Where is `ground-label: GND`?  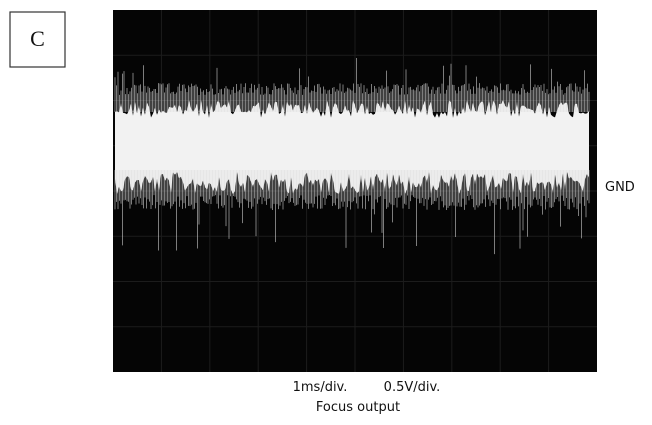
ground-label: GND is located at coordinates (620, 187).